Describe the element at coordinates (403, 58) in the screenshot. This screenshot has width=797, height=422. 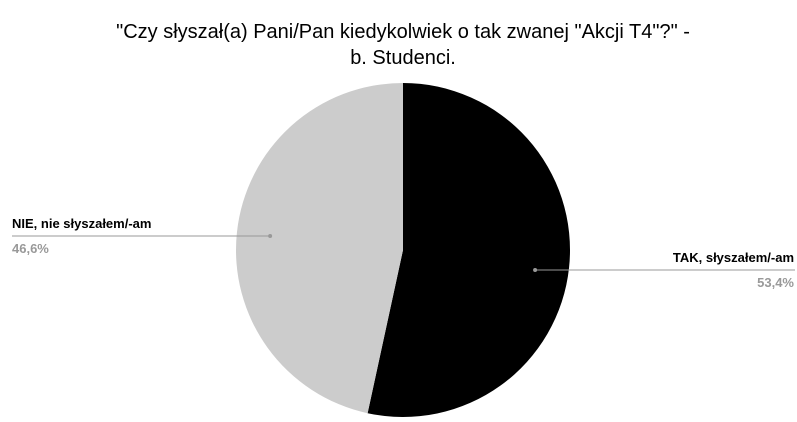
I see `chart-title: b. Studenci.` at that location.